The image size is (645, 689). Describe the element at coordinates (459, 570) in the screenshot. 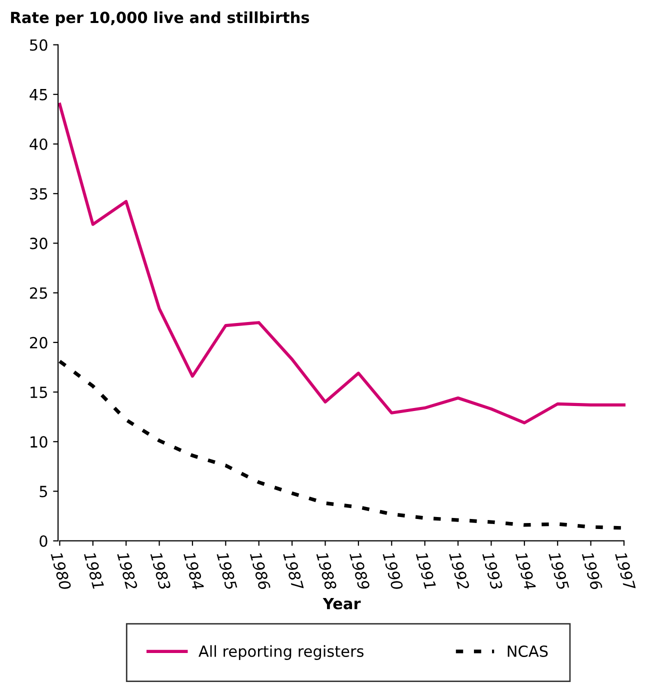

I see `x-tick-label: 1992` at that location.